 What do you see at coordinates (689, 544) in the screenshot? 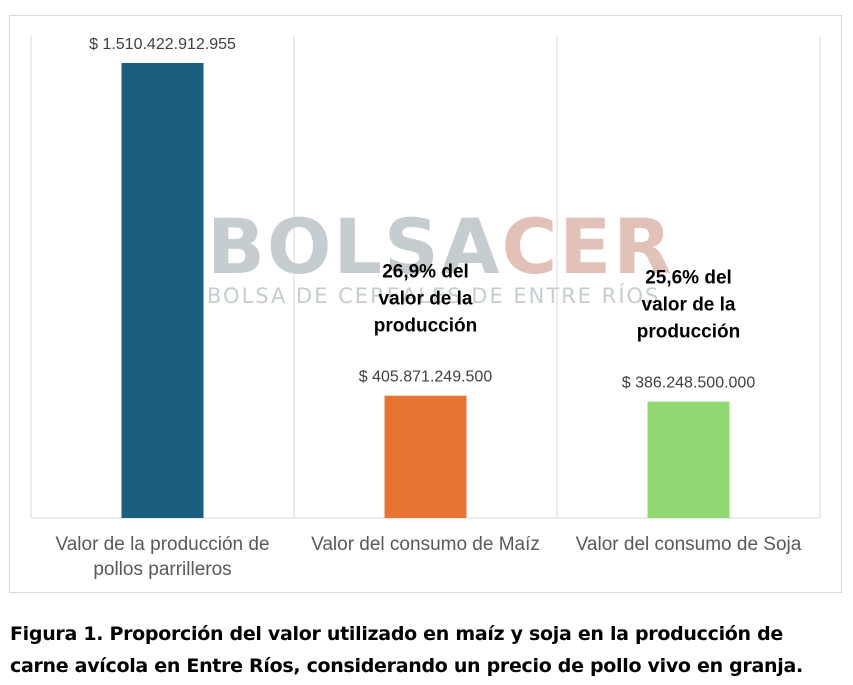
I see `category-tick-label: Valor del consumo de Soja` at bounding box center [689, 544].